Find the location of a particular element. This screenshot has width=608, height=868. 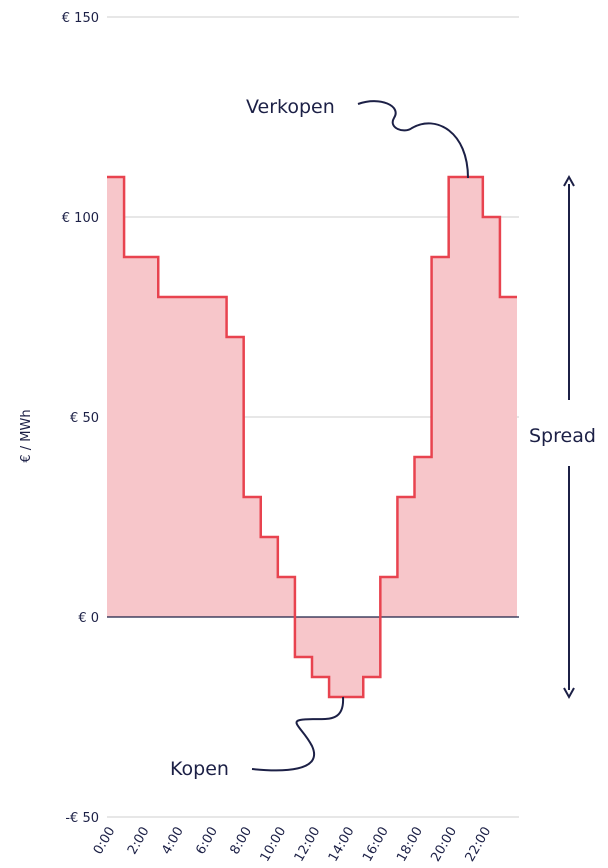

x-tick-label: 8:00 is located at coordinates (242, 841).